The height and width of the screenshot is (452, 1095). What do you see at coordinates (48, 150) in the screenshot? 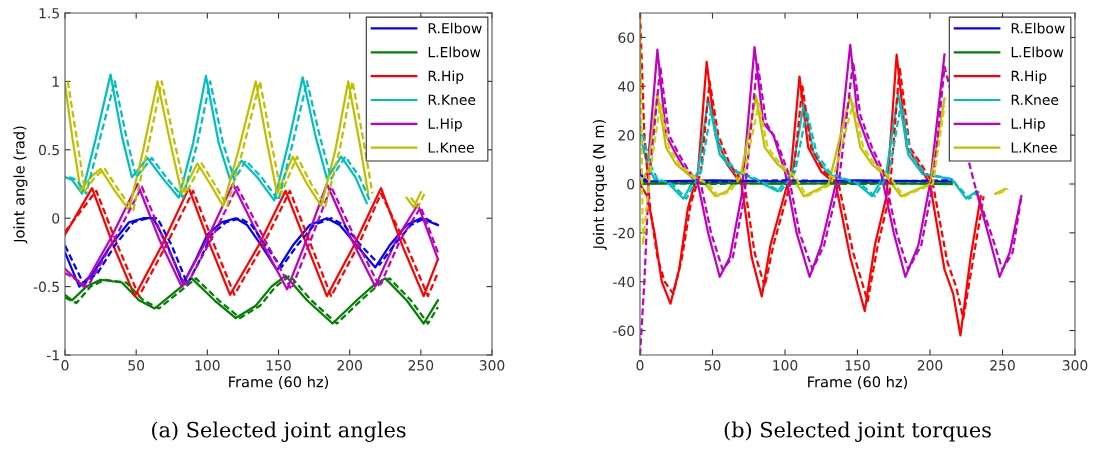
I see `y-tick-label: 0.5` at bounding box center [48, 150].